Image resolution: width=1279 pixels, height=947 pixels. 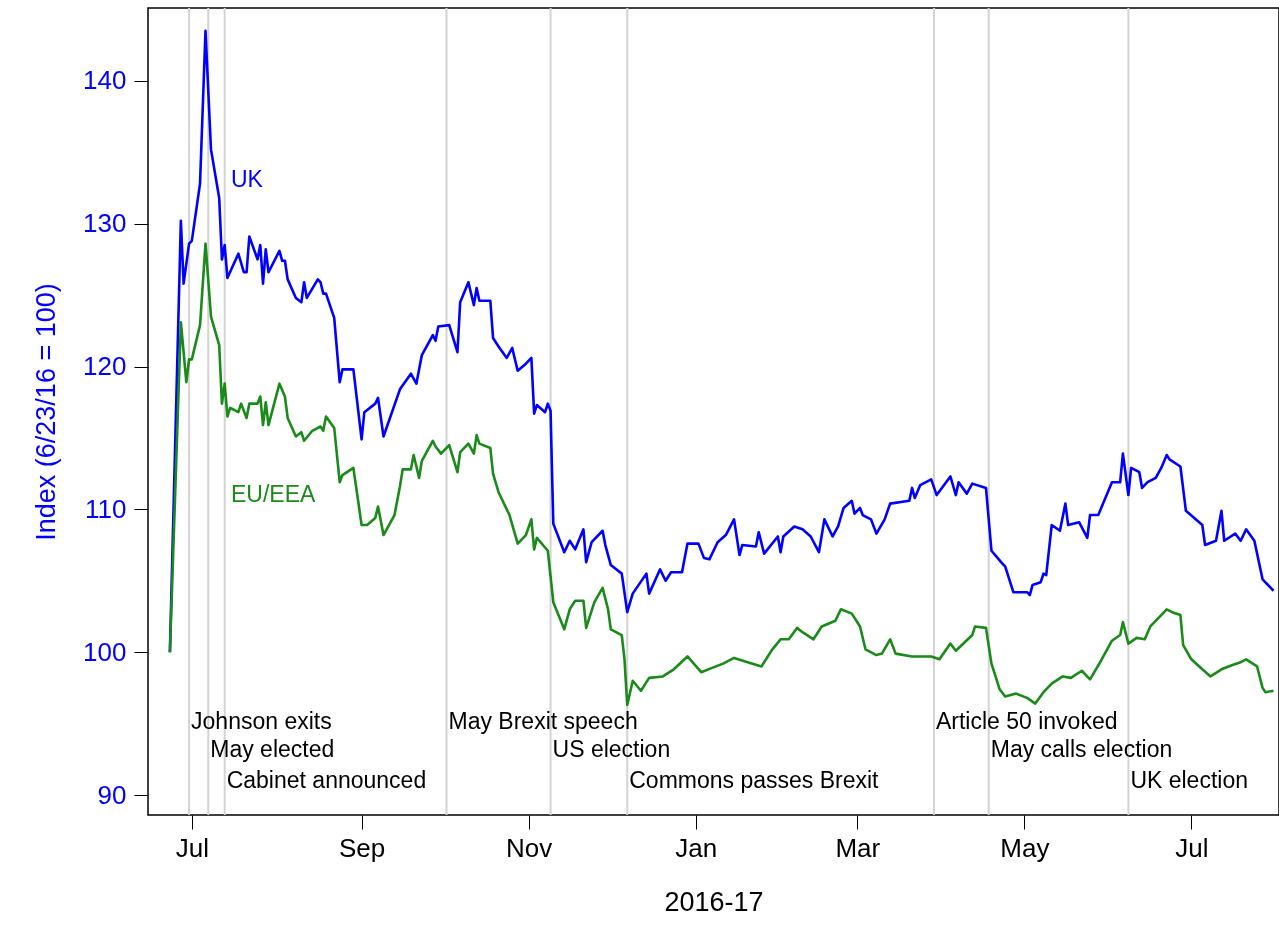 I want to click on x-tick-label: Mar, so click(x=858, y=847).